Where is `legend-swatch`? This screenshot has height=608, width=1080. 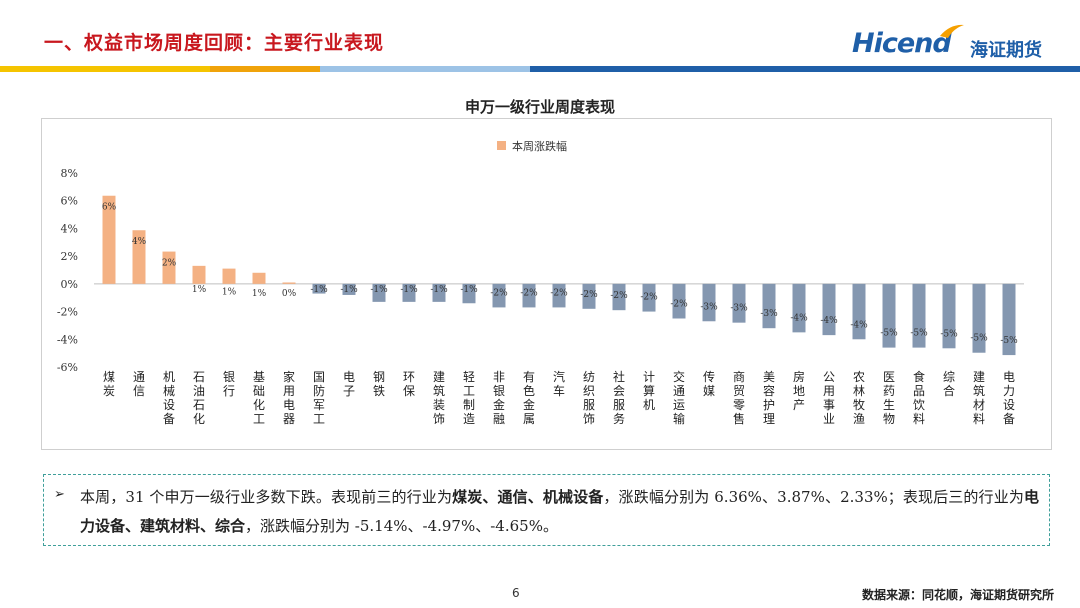
legend-swatch is located at coordinates (501, 145).